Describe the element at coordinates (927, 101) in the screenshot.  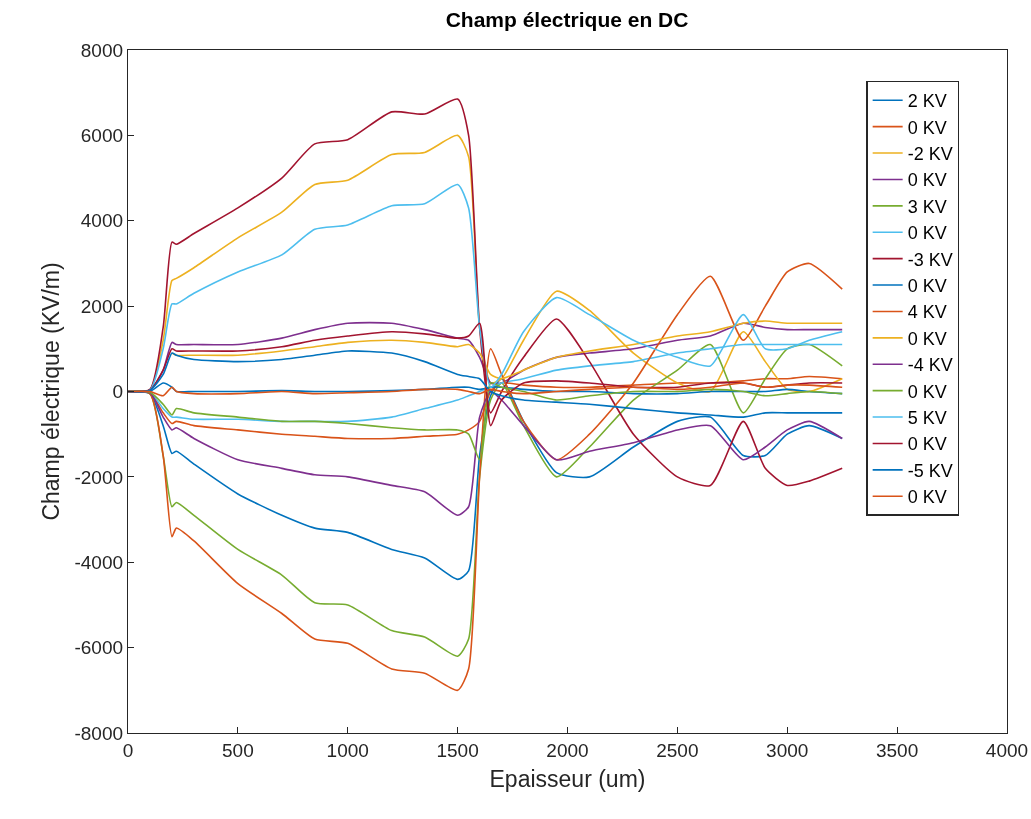
I see `legend-label: 2 KV` at that location.